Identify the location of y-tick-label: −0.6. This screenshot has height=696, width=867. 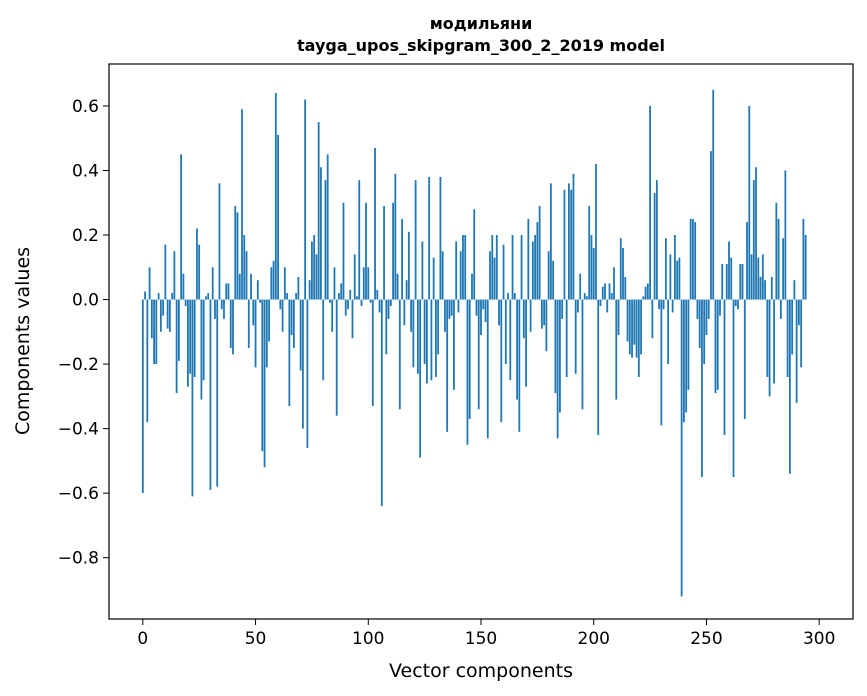
(78, 494).